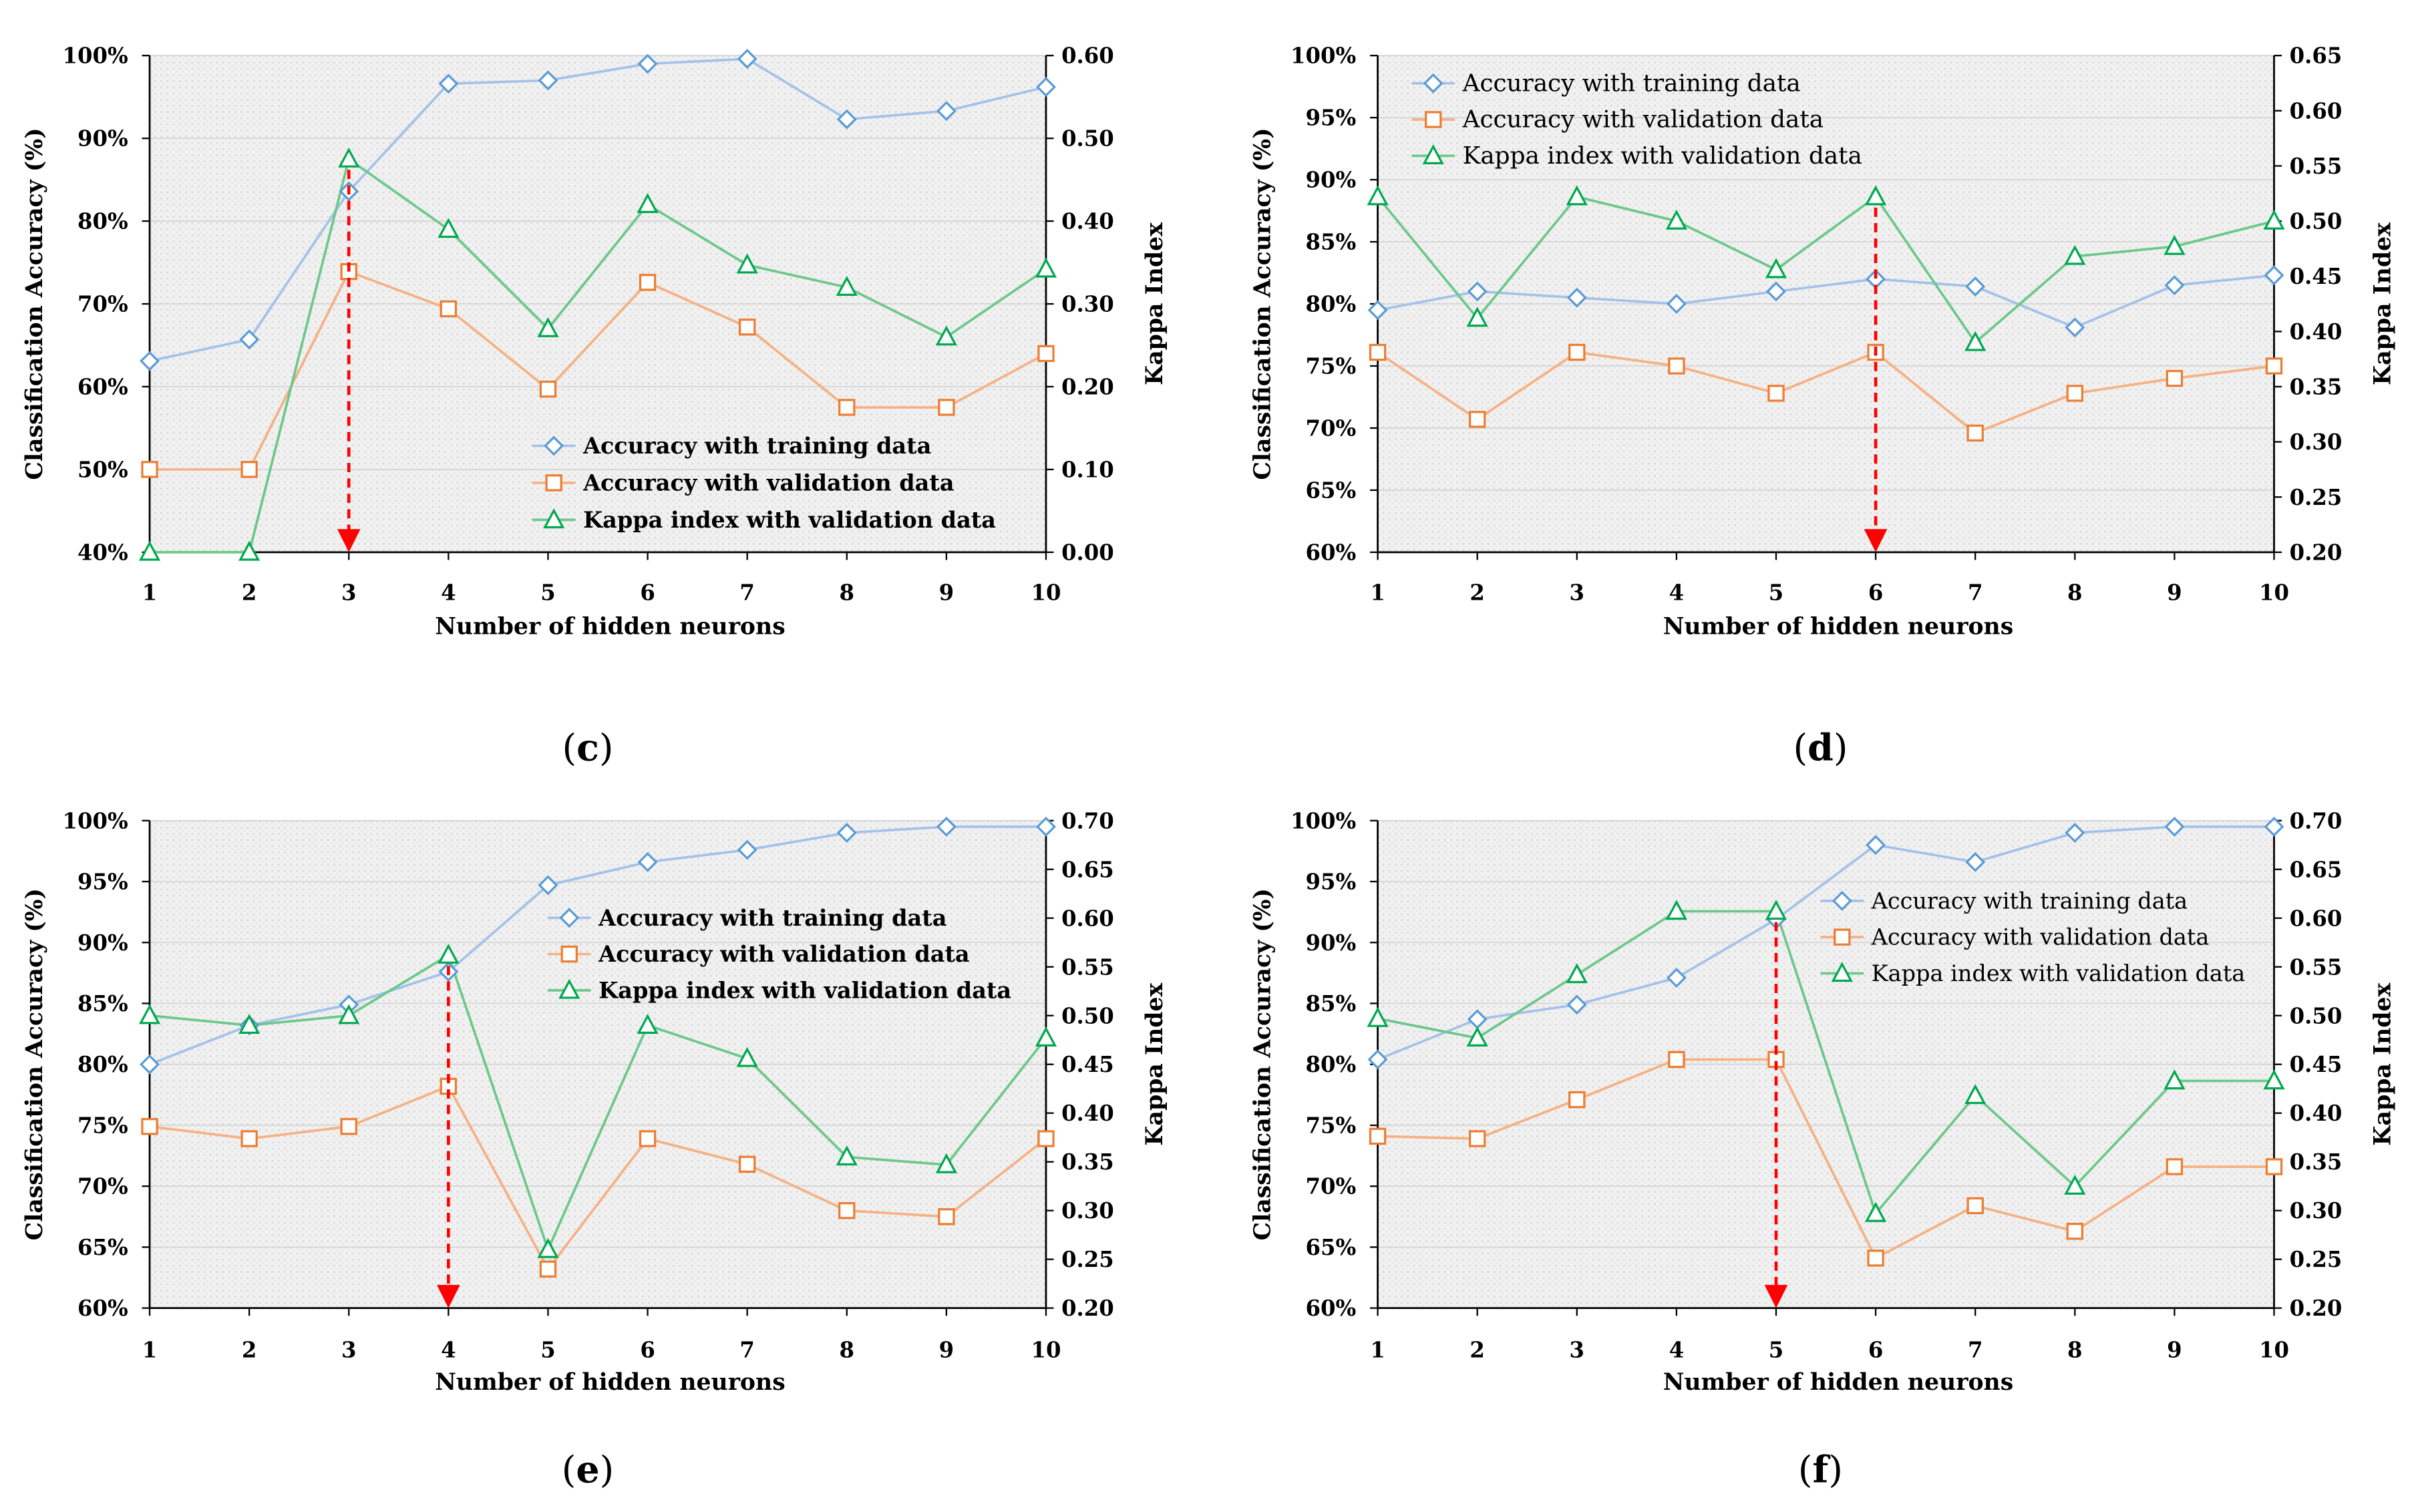 This screenshot has height=1512, width=2416. I want to click on y2-tick-label: 0.00, so click(1087, 552).